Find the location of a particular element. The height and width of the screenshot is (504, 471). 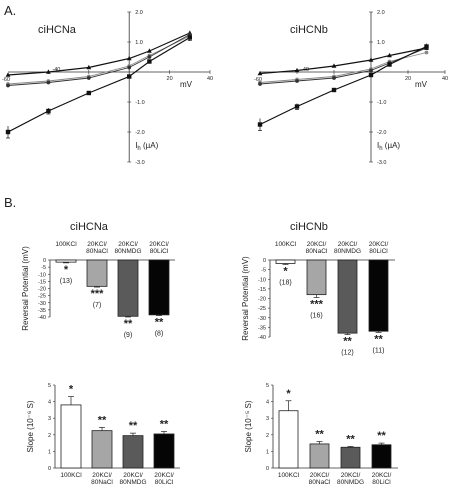

sample-size-label: (16) is located at coordinates (316, 316).